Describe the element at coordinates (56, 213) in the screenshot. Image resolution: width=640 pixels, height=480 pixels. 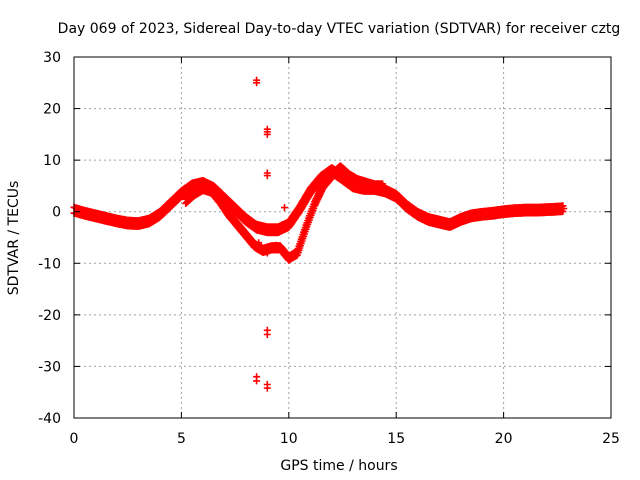
I see `y-tick-label: 0` at that location.